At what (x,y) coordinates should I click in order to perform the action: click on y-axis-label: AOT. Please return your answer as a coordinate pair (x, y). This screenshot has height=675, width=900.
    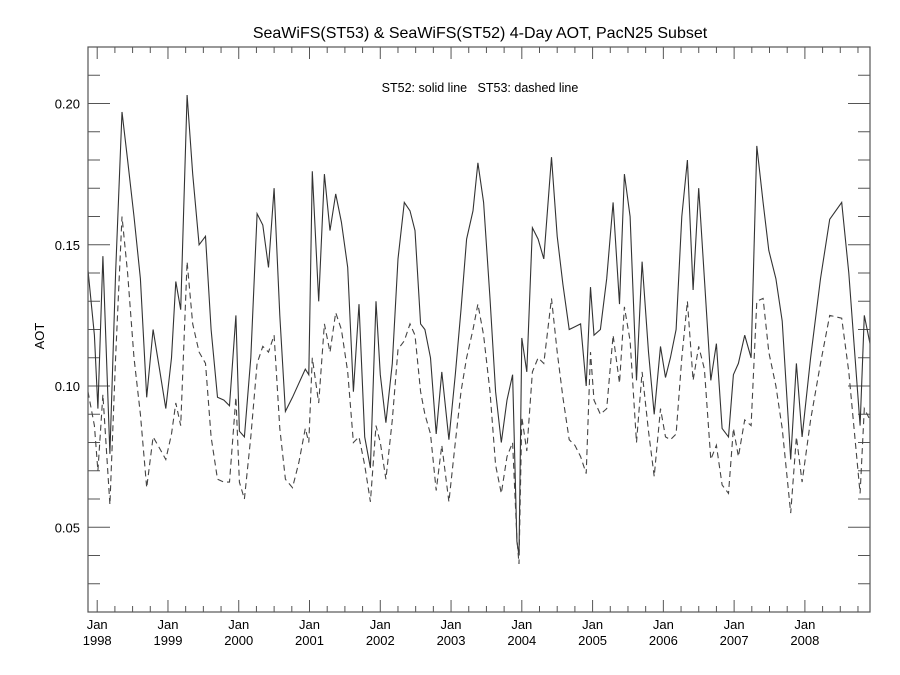
    Looking at the image, I should click on (39, 336).